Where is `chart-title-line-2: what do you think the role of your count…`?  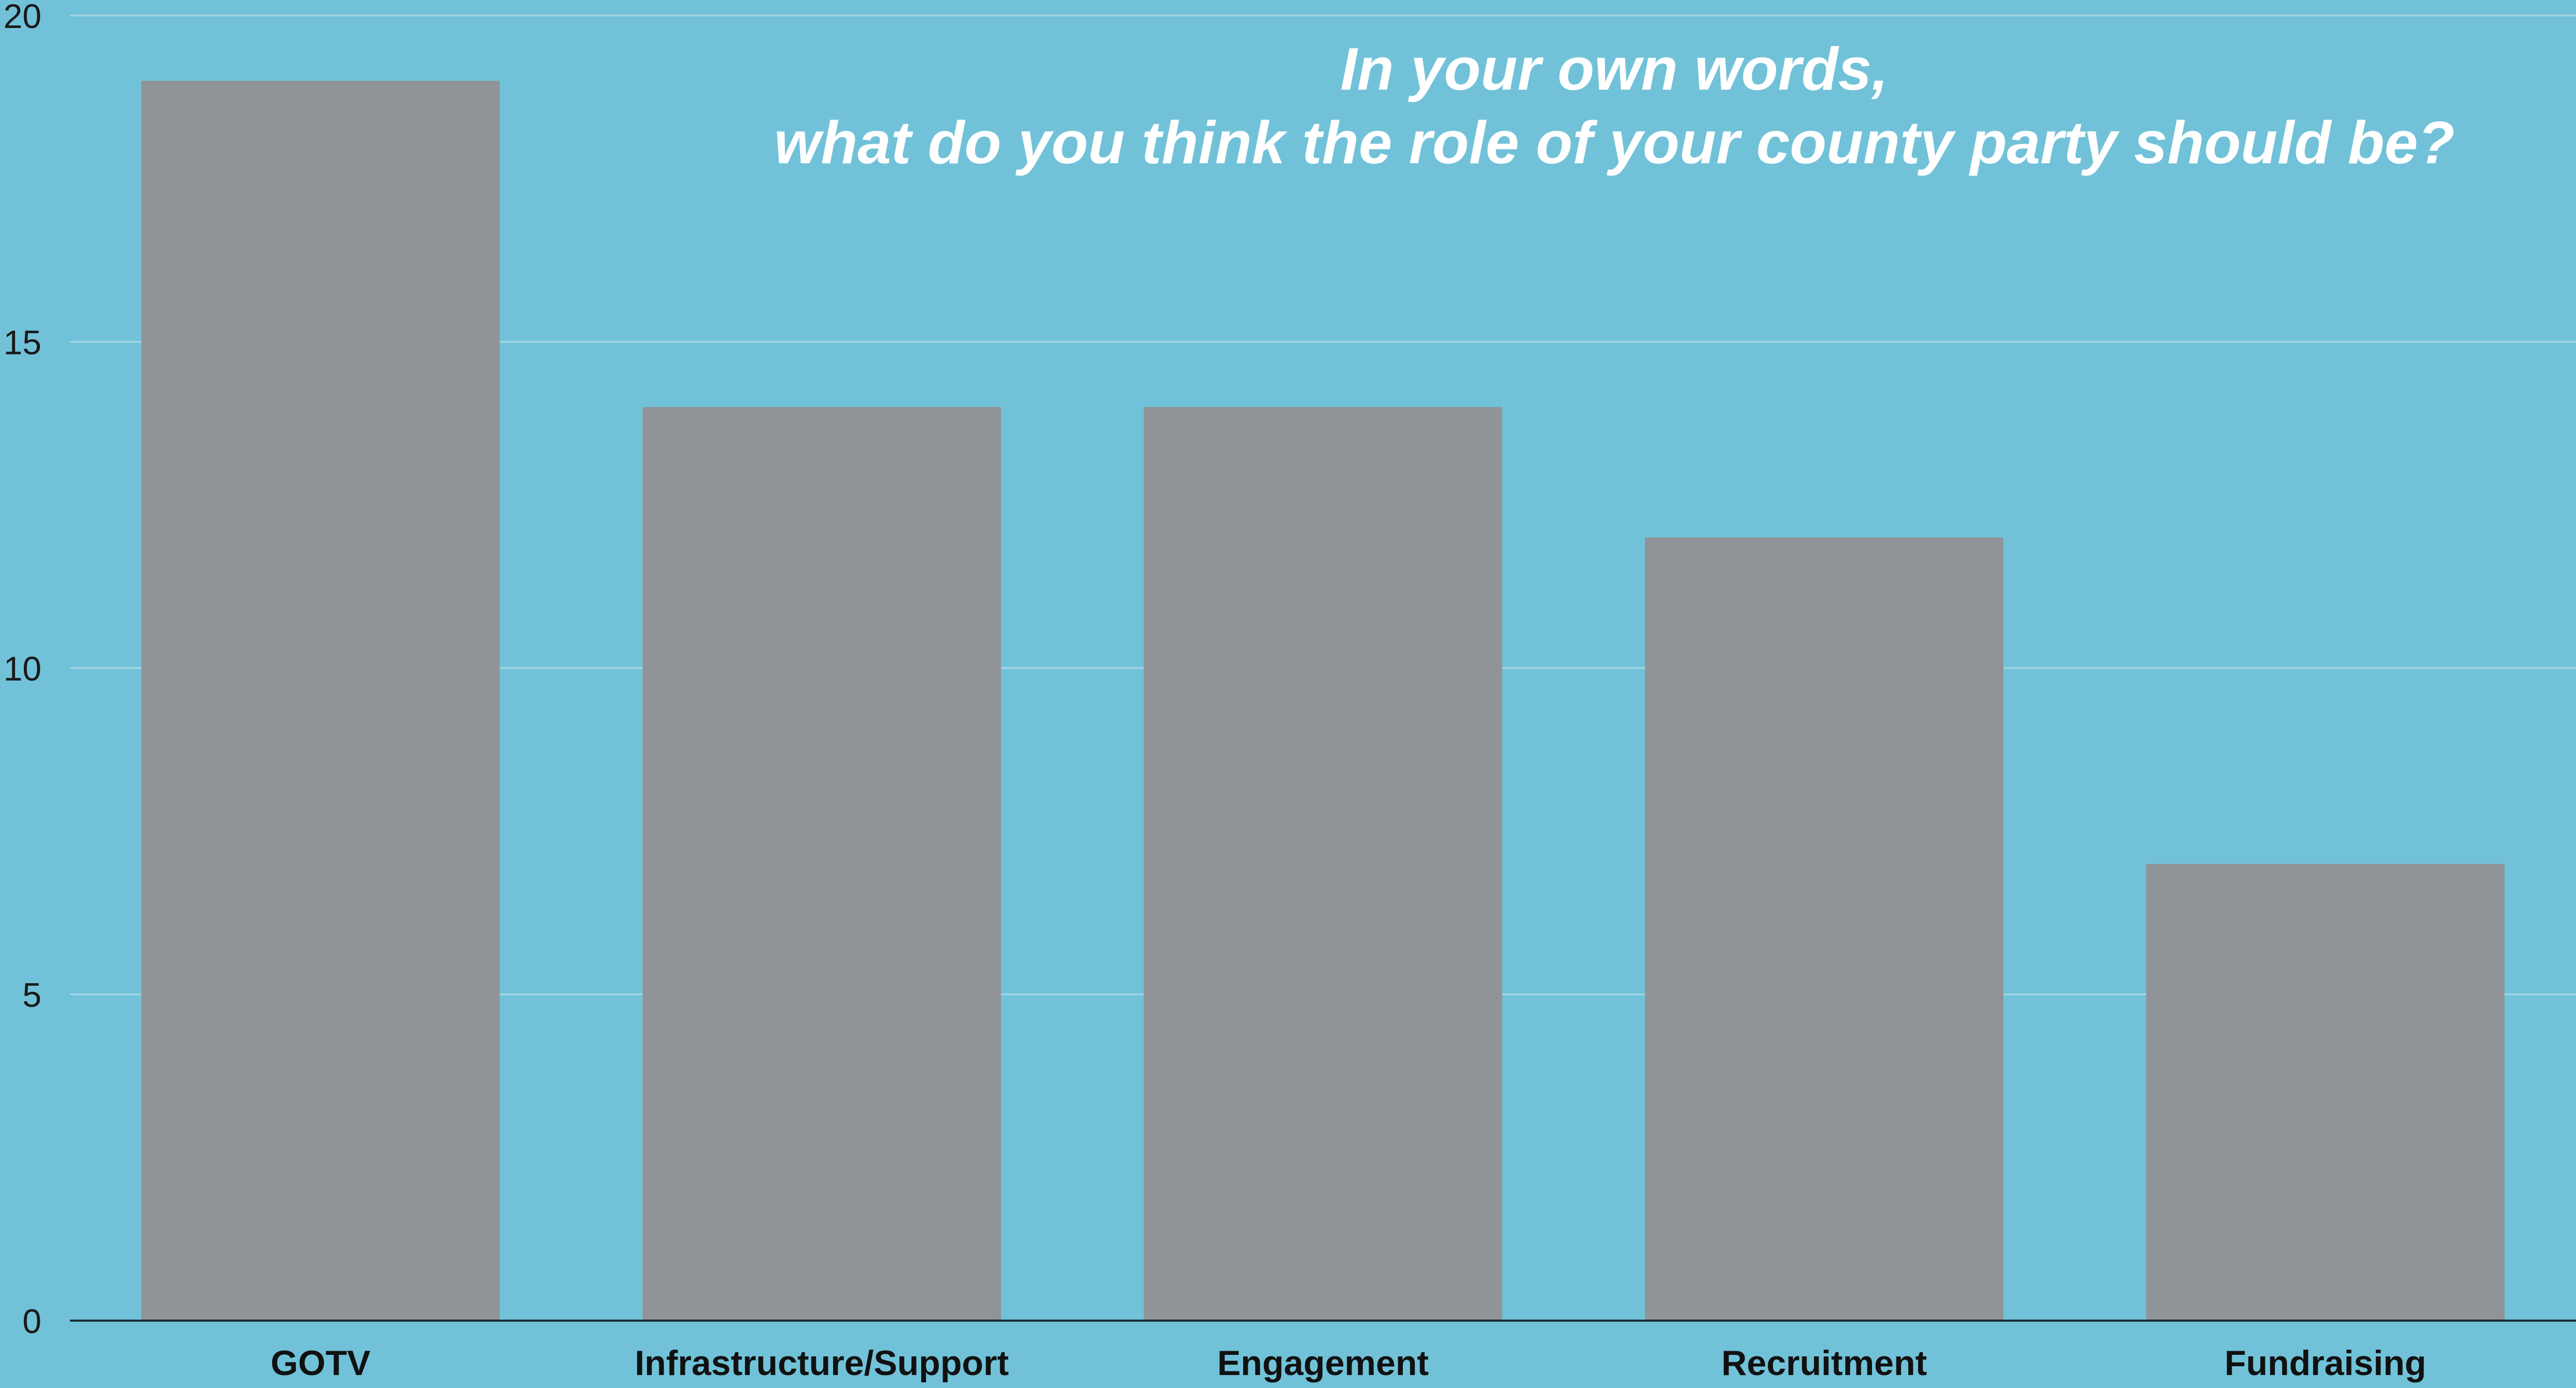
chart-title-line-2: what do you think the role of your count… is located at coordinates (1614, 142).